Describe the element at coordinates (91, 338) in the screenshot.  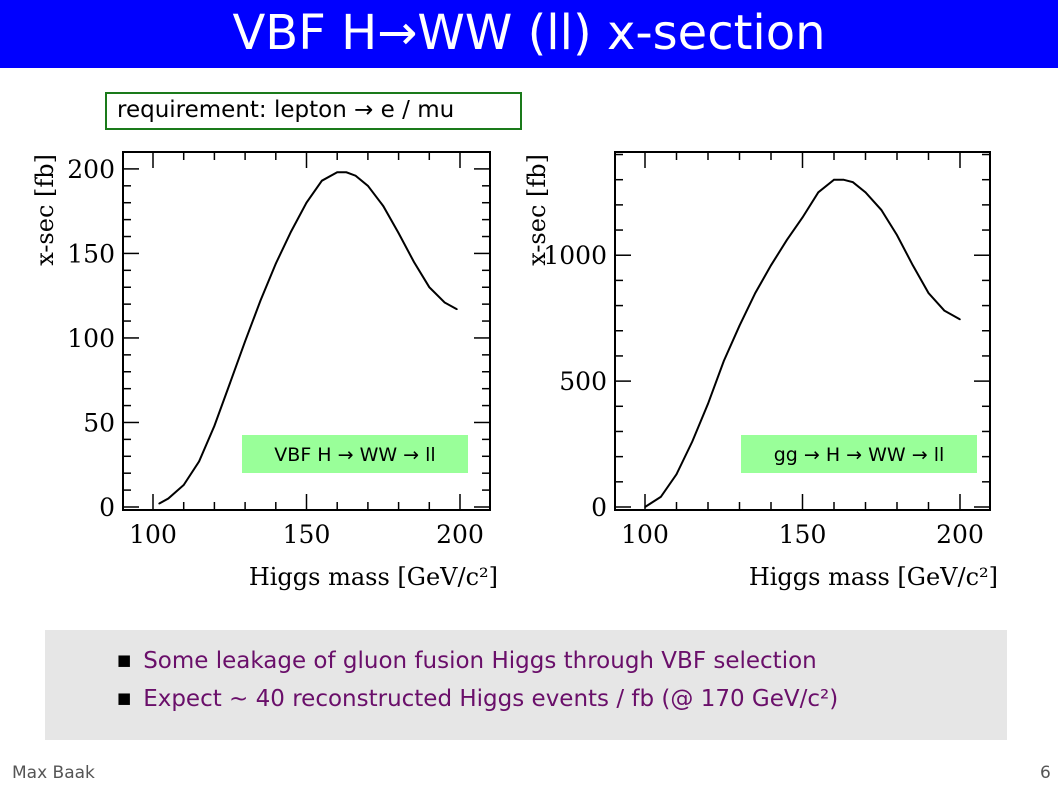
I see `y-tick-label: 100` at that location.